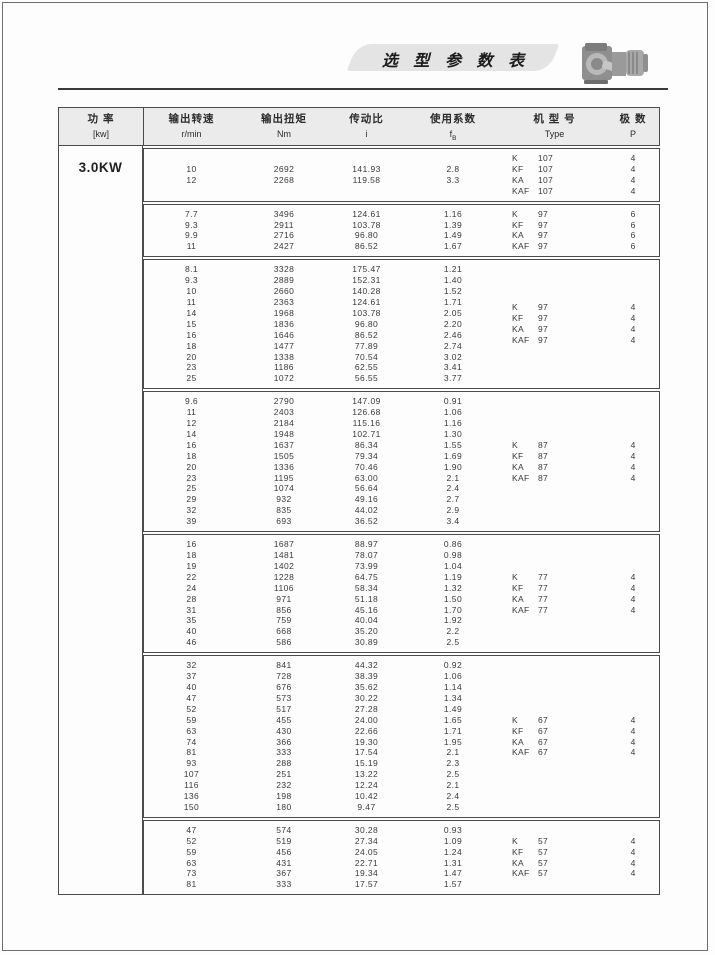 Image resolution: width=715 pixels, height=955 pixels. Describe the element at coordinates (191, 806) in the screenshot. I see `speed-cell: 150` at that location.